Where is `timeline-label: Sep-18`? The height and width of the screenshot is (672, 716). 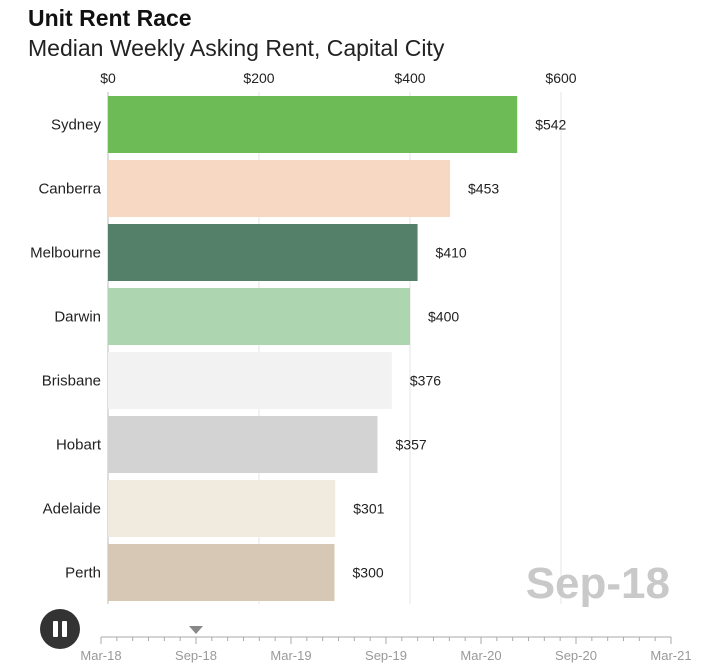
timeline-label: Sep-18 is located at coordinates (196, 655).